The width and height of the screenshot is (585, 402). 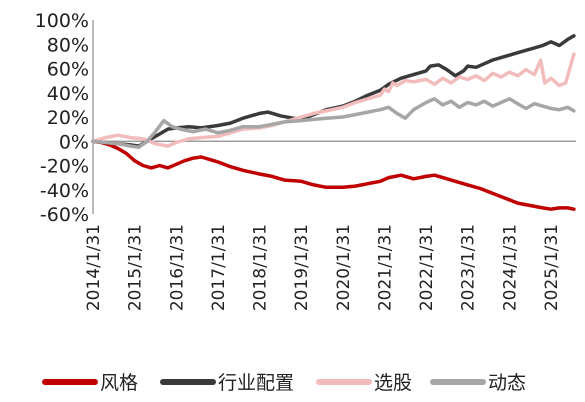 I want to click on y-tick-label: 100%, so click(x=62, y=21).